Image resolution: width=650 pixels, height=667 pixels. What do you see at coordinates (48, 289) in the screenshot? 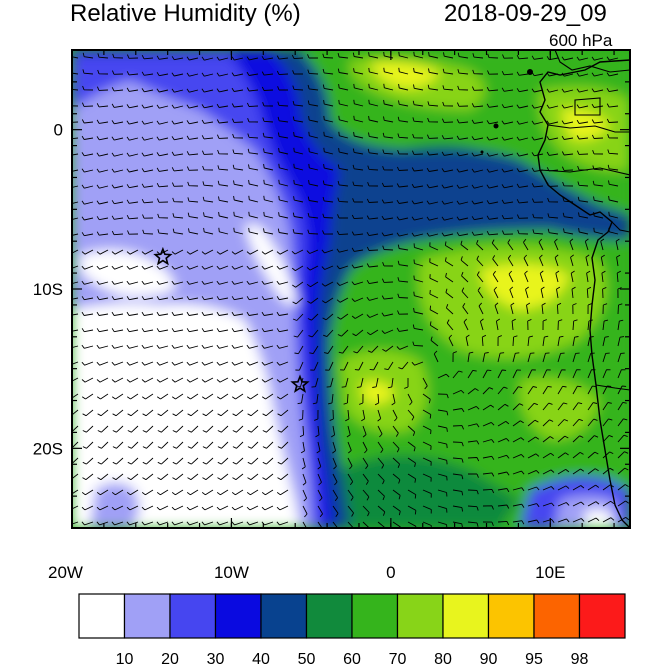
I see `y-tick-label: 10S` at bounding box center [48, 289].